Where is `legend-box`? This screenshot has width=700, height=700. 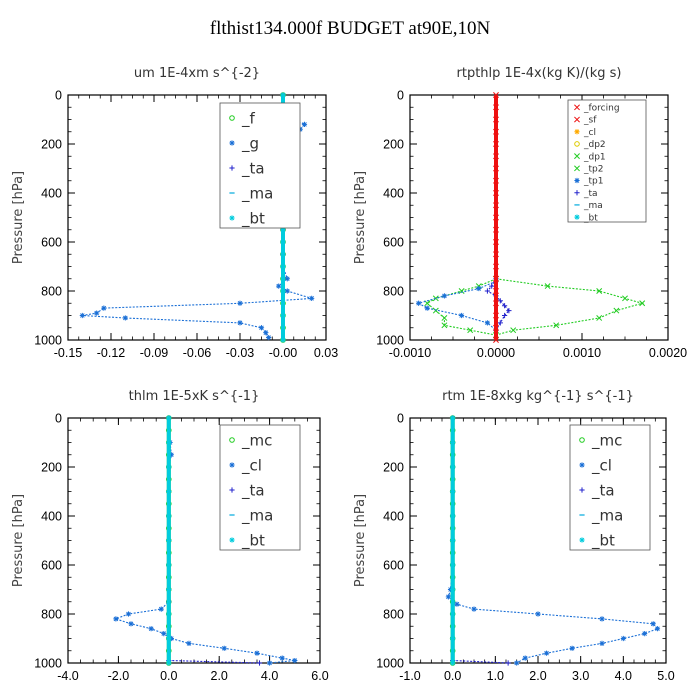
legend-box is located at coordinates (260, 487).